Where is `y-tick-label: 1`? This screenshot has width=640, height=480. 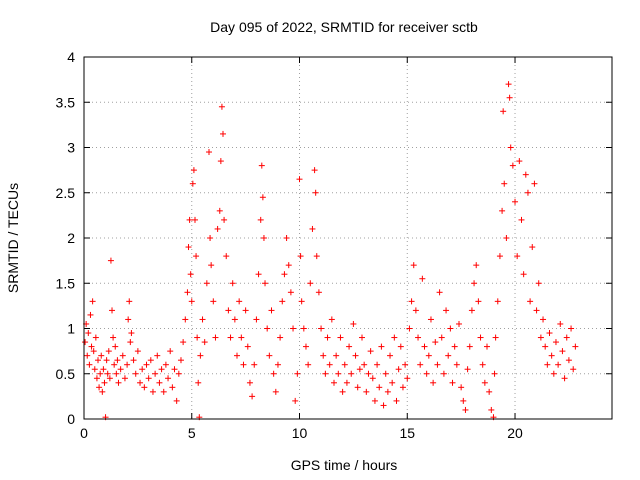
y-tick-label: 1 is located at coordinates (71, 329).